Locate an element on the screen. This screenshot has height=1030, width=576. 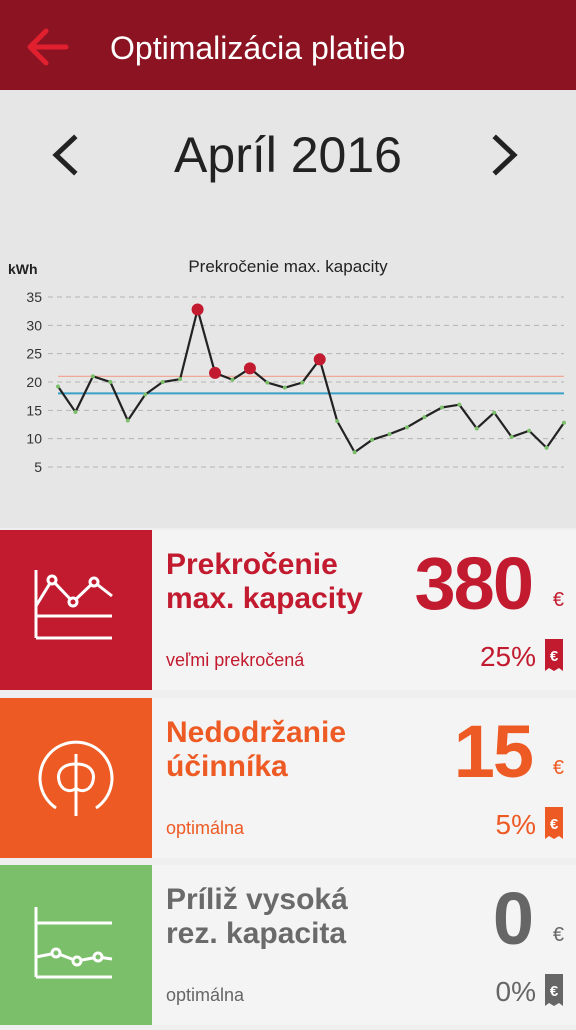
chart-title: Prekročenie max. kapacity is located at coordinates (288, 266).